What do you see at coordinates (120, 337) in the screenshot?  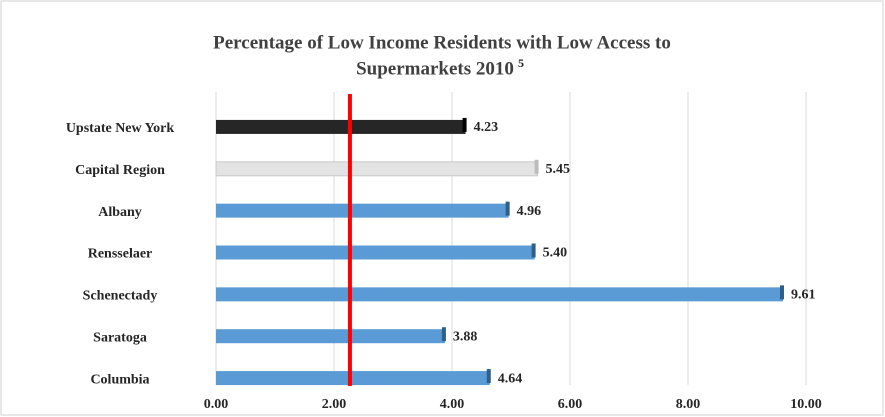 I see `y-tick-label: Saratoga` at bounding box center [120, 337].